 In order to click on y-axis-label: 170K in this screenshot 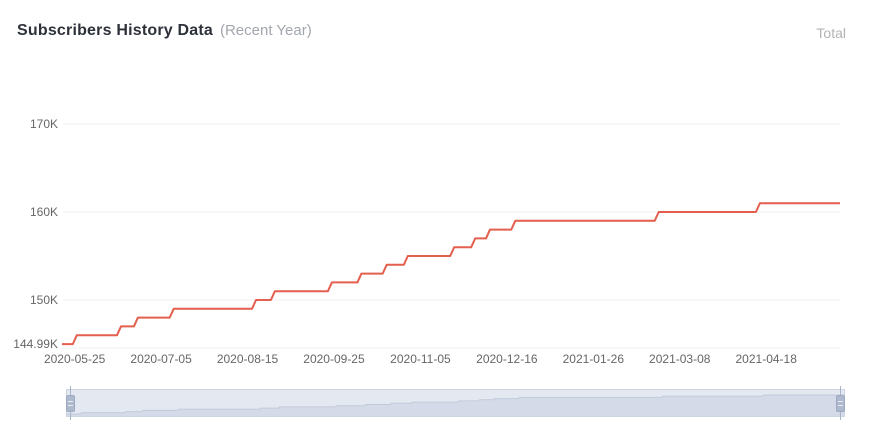, I will do `click(43, 124)`.